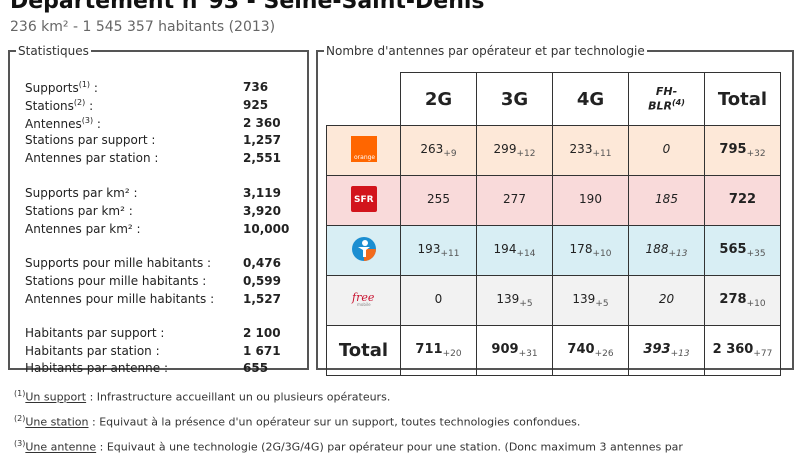  I want to click on cell-increment: +26, so click(604, 354).